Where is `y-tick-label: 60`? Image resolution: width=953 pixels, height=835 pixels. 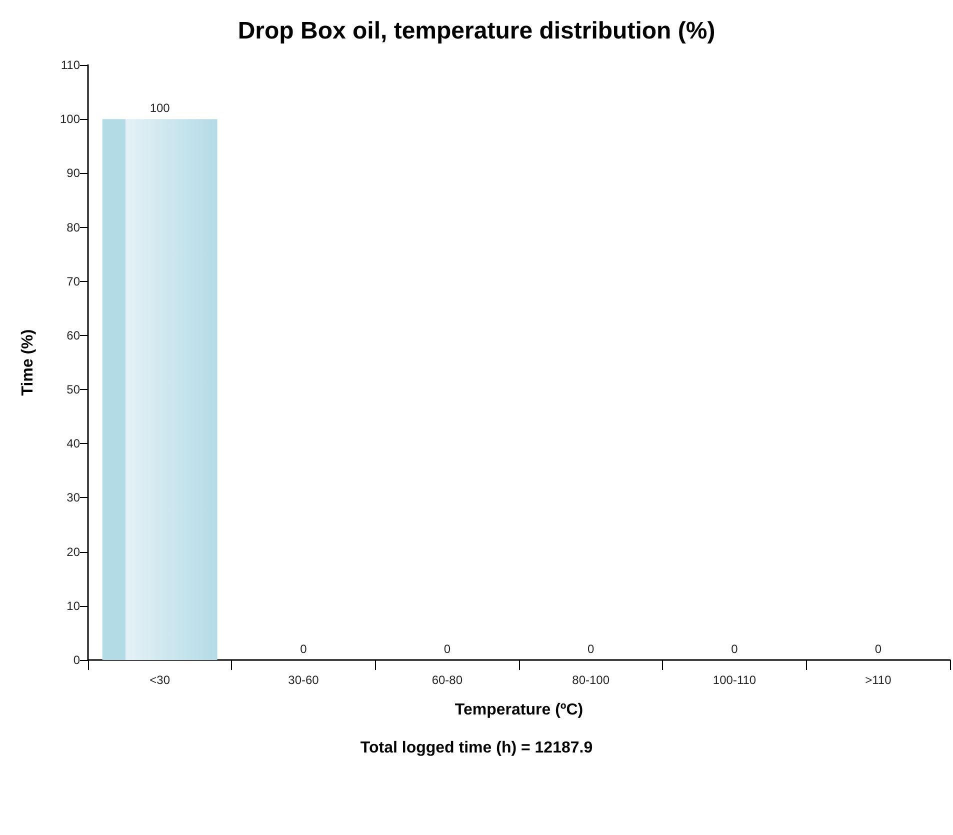 y-tick-label: 60 is located at coordinates (73, 335).